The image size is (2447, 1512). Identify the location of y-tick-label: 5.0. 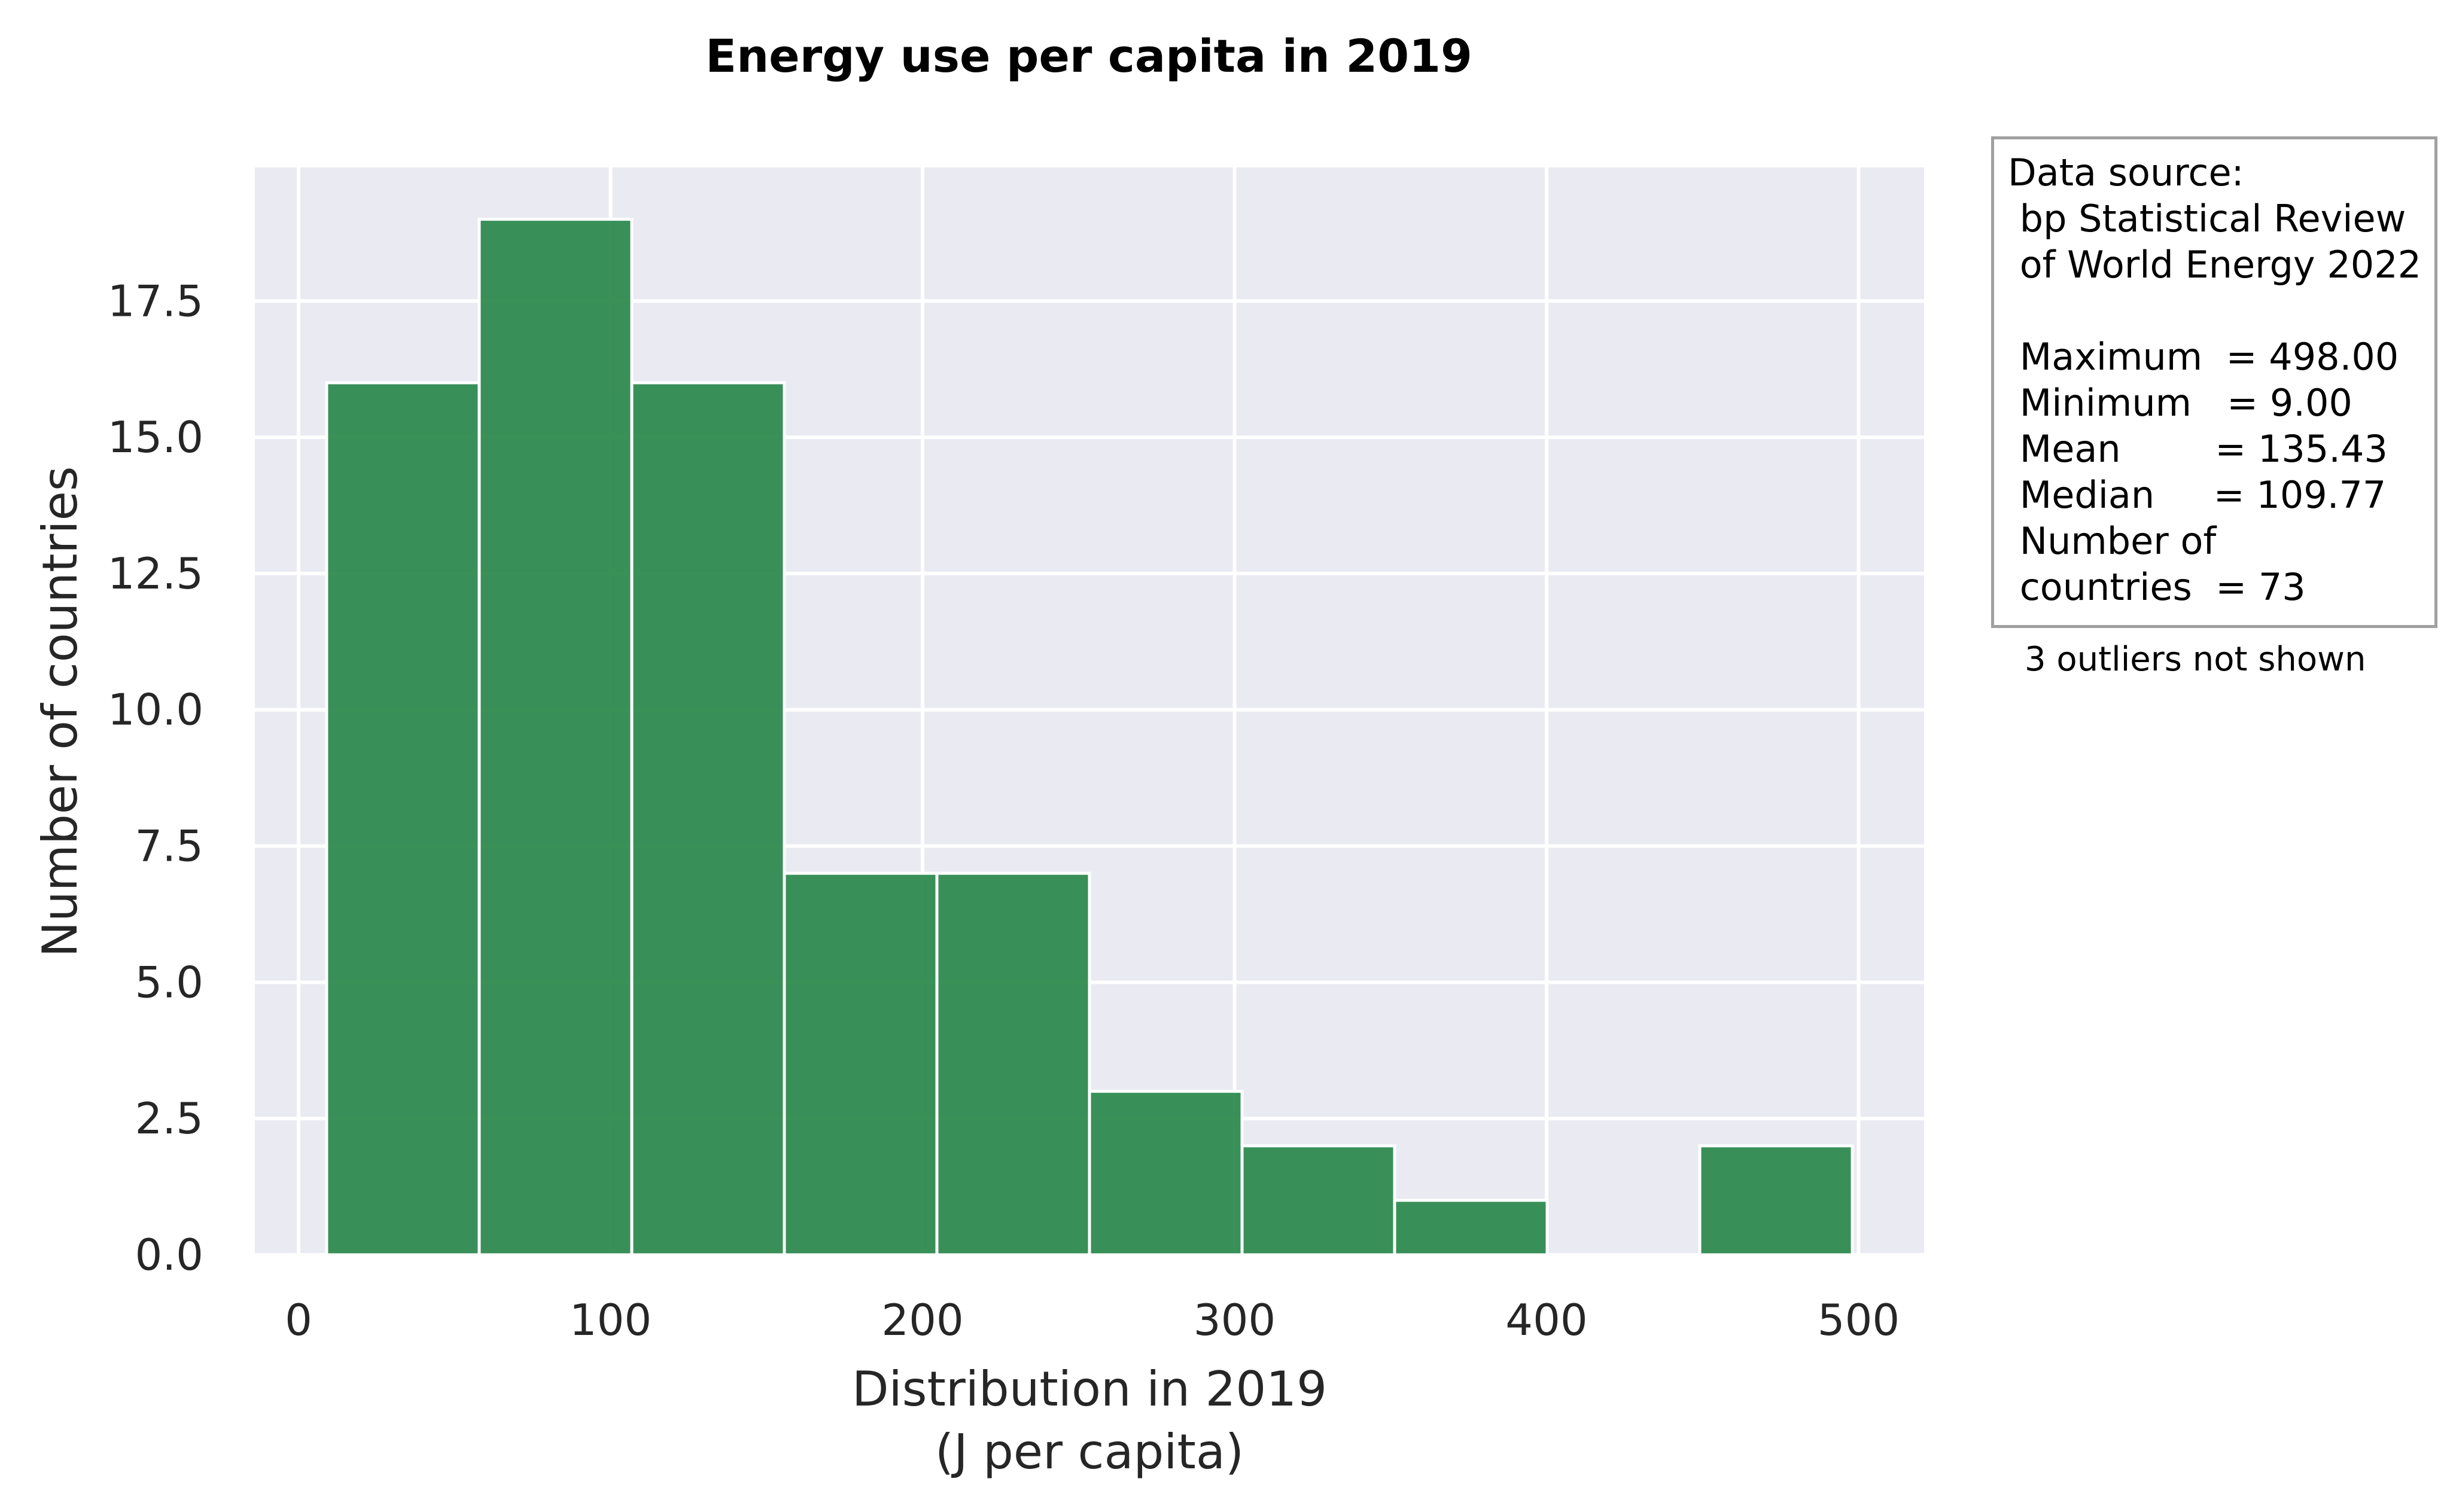
(169, 982).